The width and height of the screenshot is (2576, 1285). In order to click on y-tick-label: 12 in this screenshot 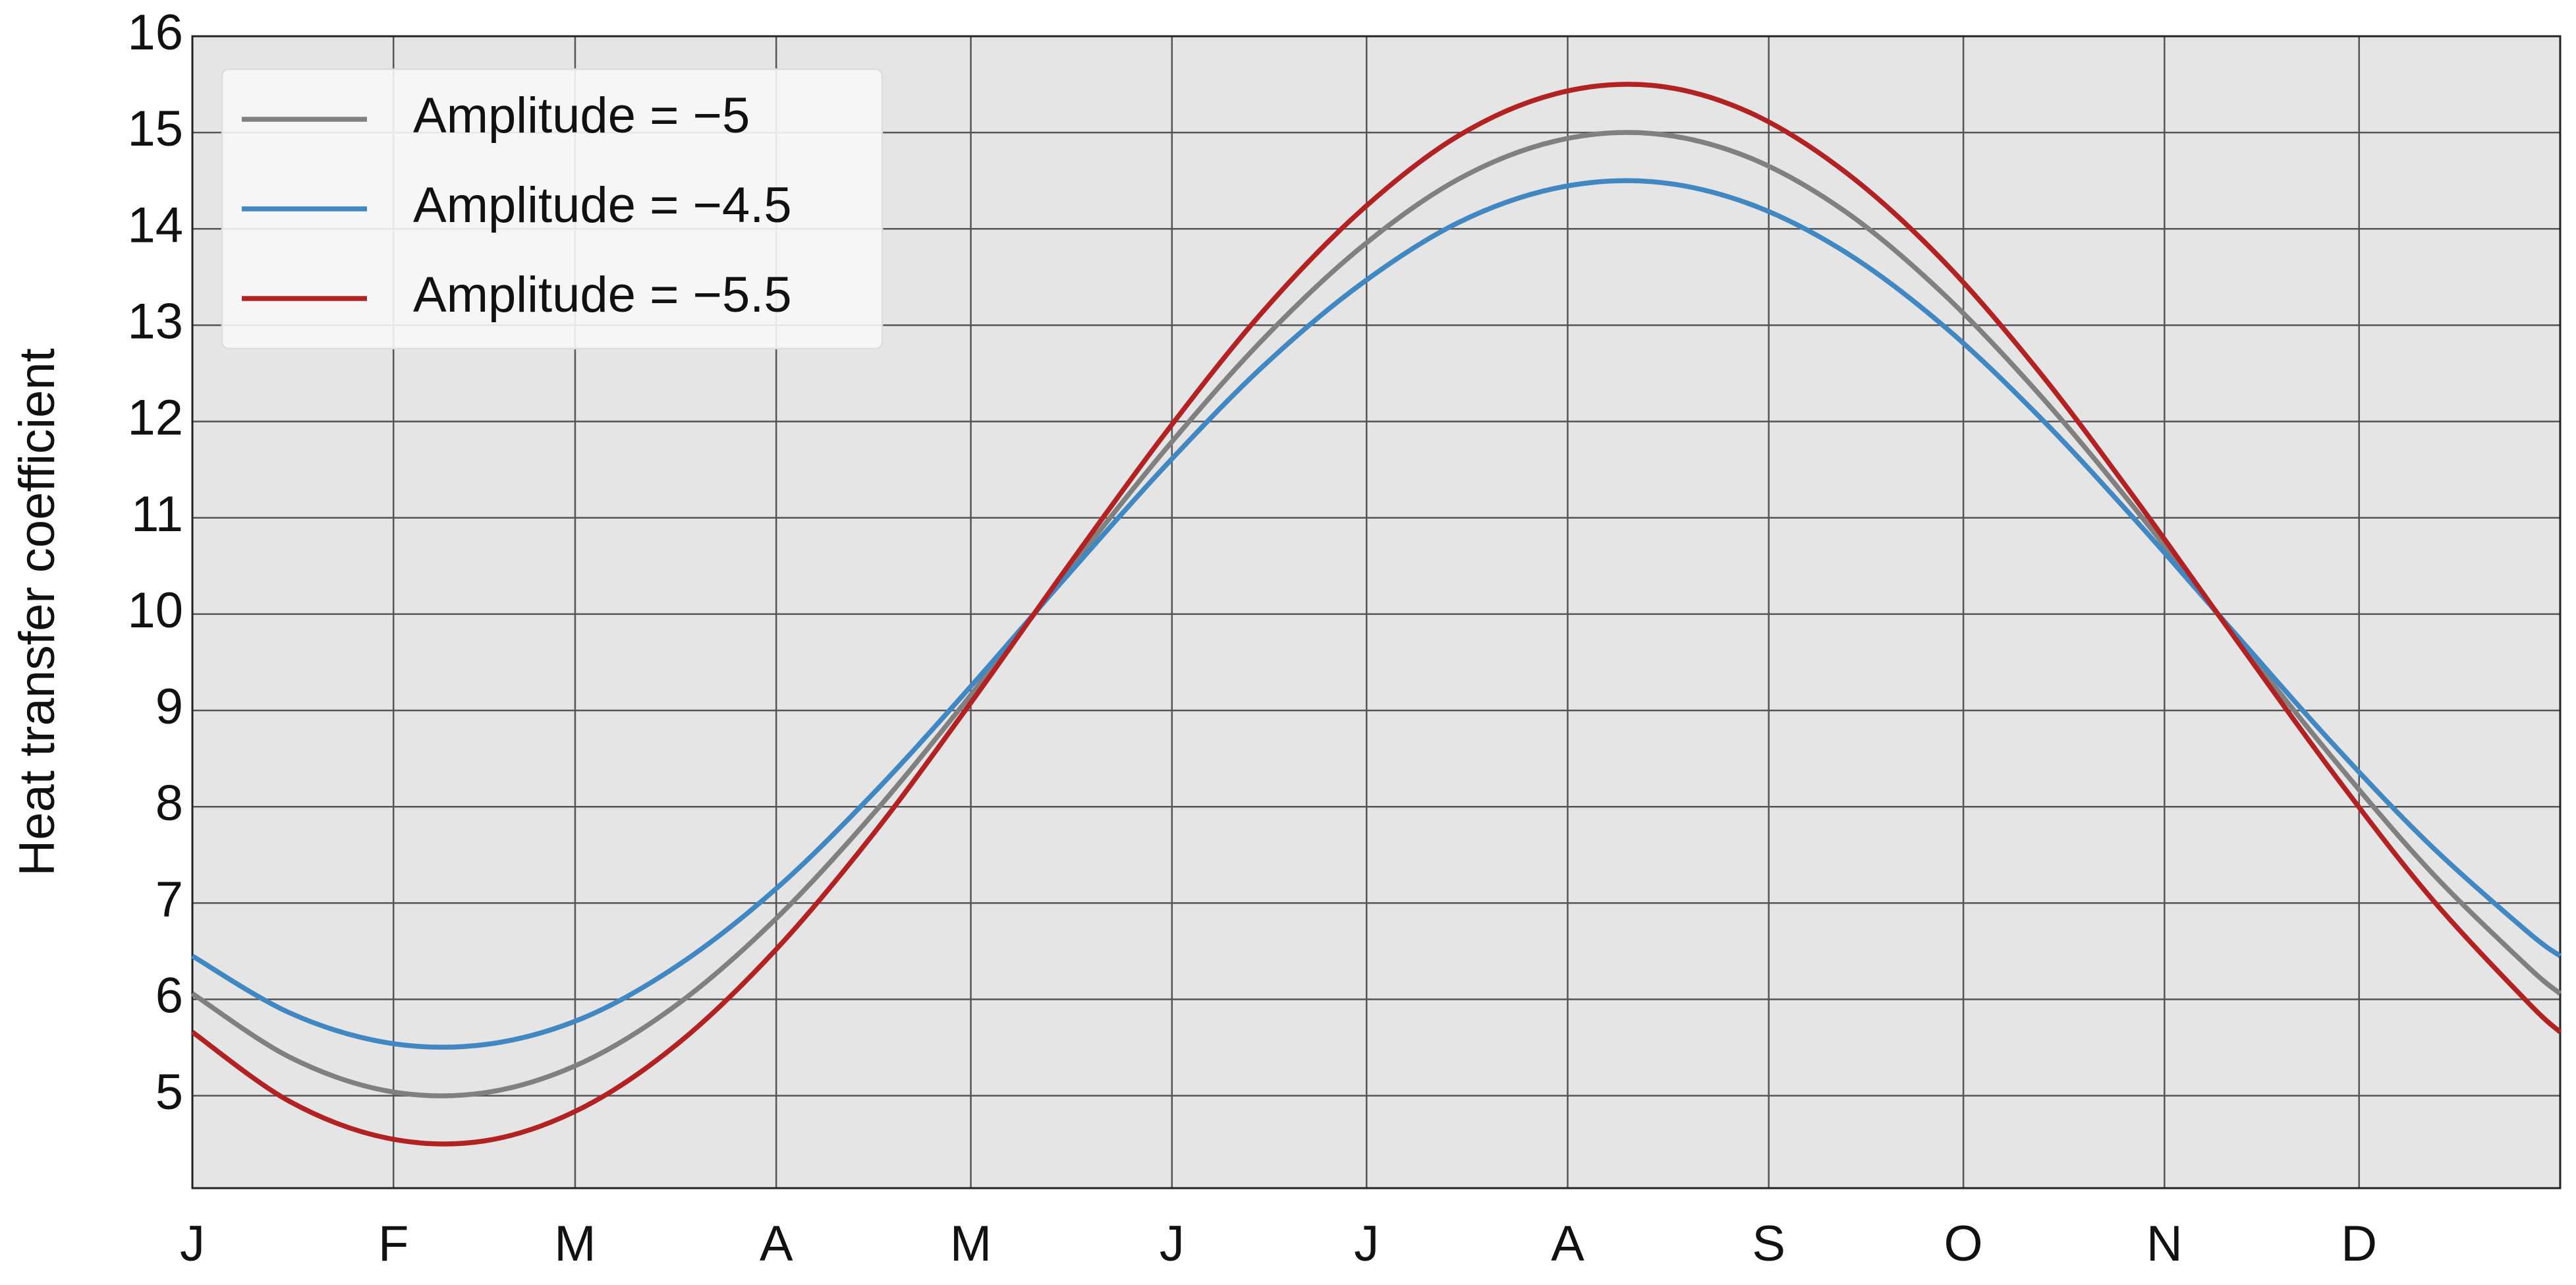, I will do `click(155, 418)`.